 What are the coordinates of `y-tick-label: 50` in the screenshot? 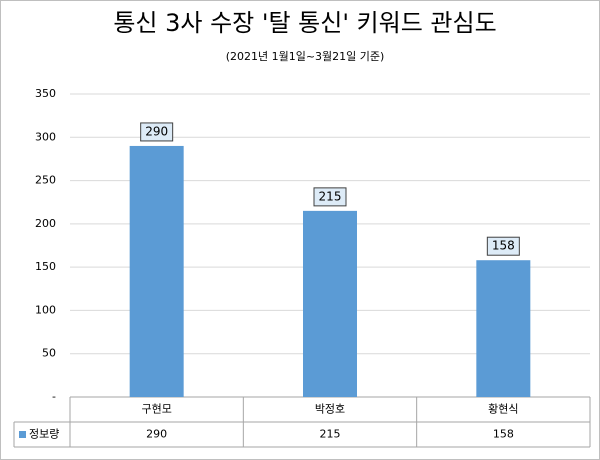 It's located at (49, 353).